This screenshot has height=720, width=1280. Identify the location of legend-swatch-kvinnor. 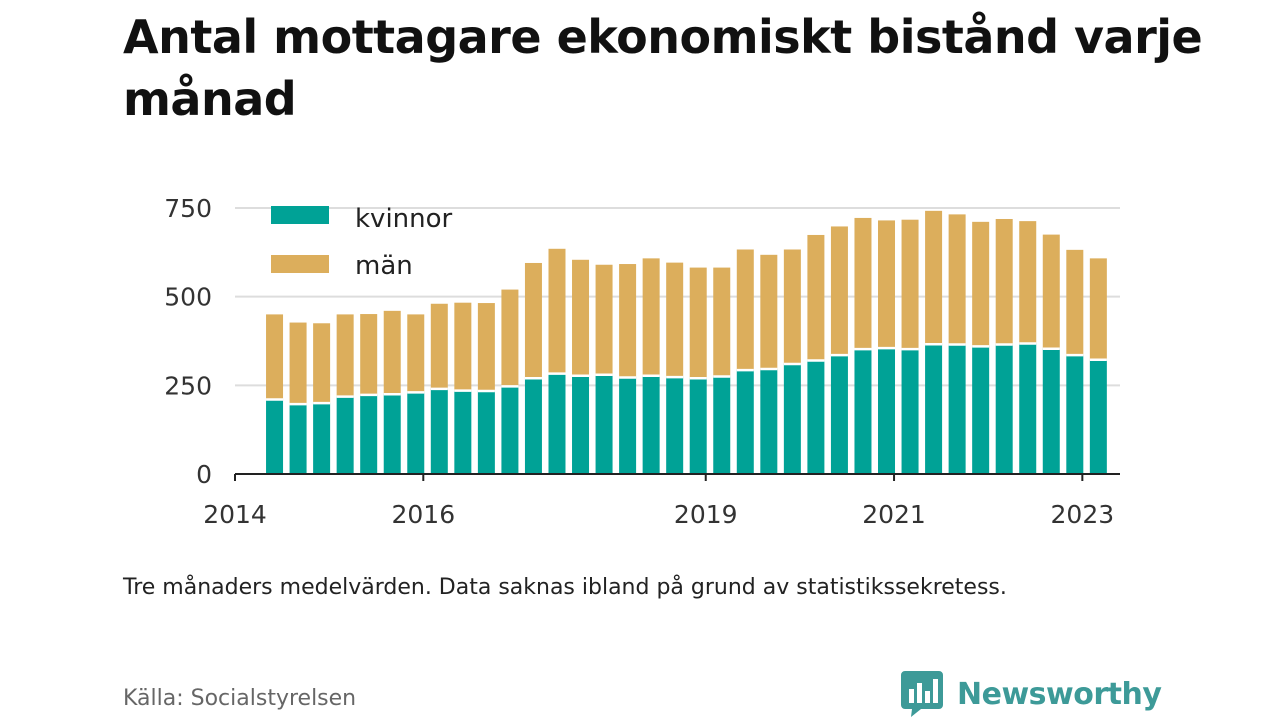
(300, 215).